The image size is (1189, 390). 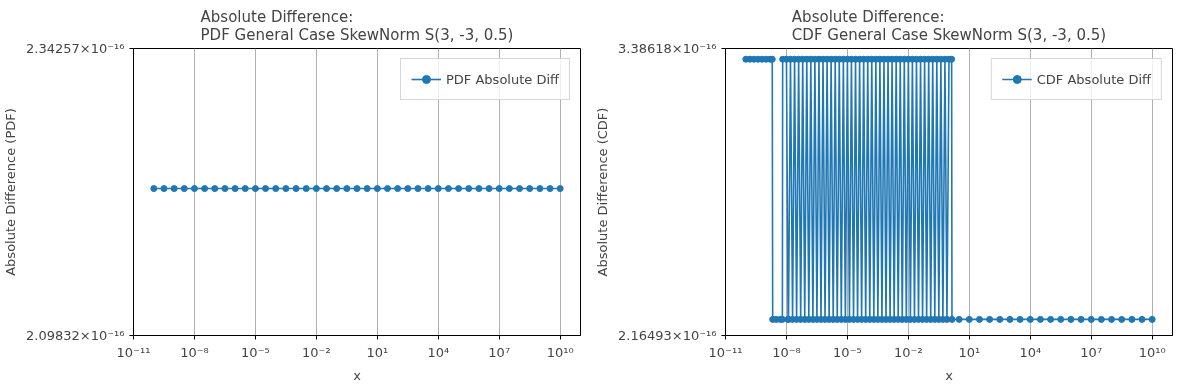 I want to click on y-axis-title: Absolute Difference (PDF), so click(x=11, y=192).